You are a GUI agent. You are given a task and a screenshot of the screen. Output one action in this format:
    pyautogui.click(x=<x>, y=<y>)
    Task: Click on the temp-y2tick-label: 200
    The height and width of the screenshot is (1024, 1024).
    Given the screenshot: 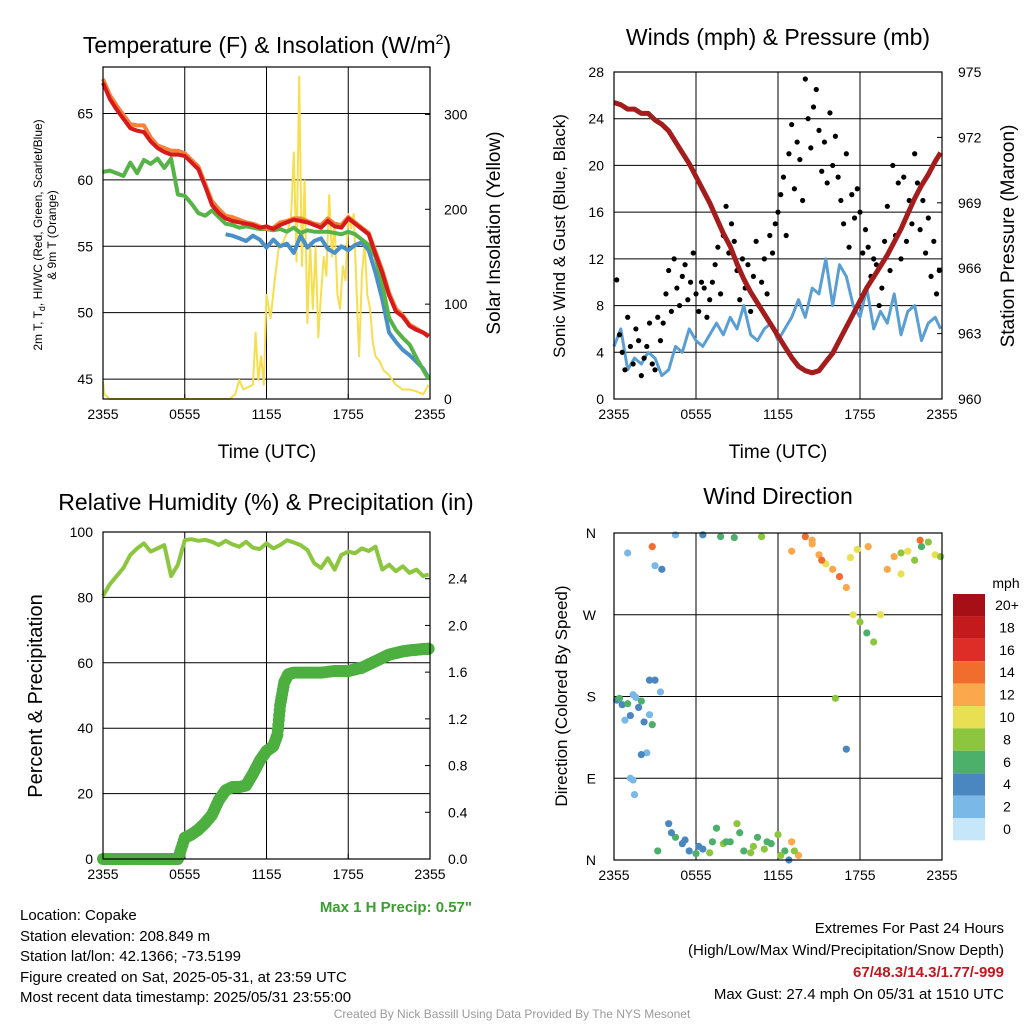 What is the action you would take?
    pyautogui.click(x=456, y=209)
    